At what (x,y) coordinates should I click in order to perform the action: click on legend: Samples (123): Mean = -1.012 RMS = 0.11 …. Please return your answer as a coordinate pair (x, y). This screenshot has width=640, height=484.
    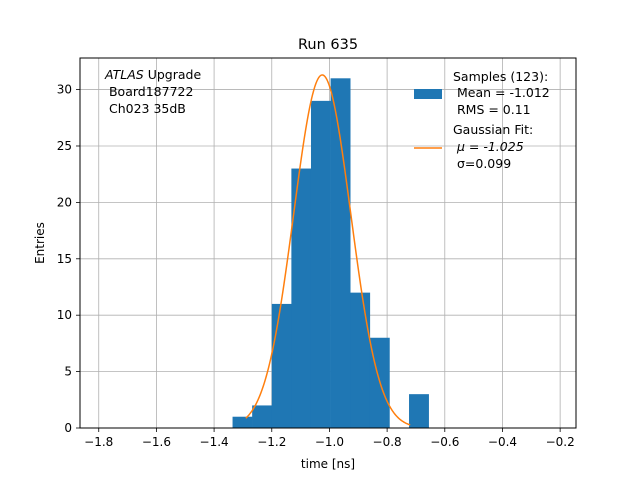
    Looking at the image, I should click on (482, 120).